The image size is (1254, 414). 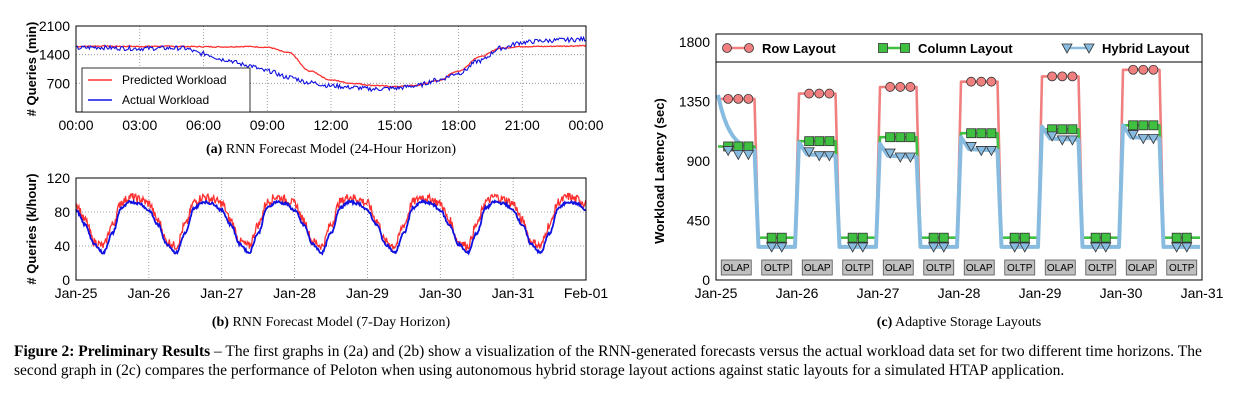 What do you see at coordinates (166, 90) in the screenshot?
I see `legend: Predicted Workload Actual Workload` at bounding box center [166, 90].